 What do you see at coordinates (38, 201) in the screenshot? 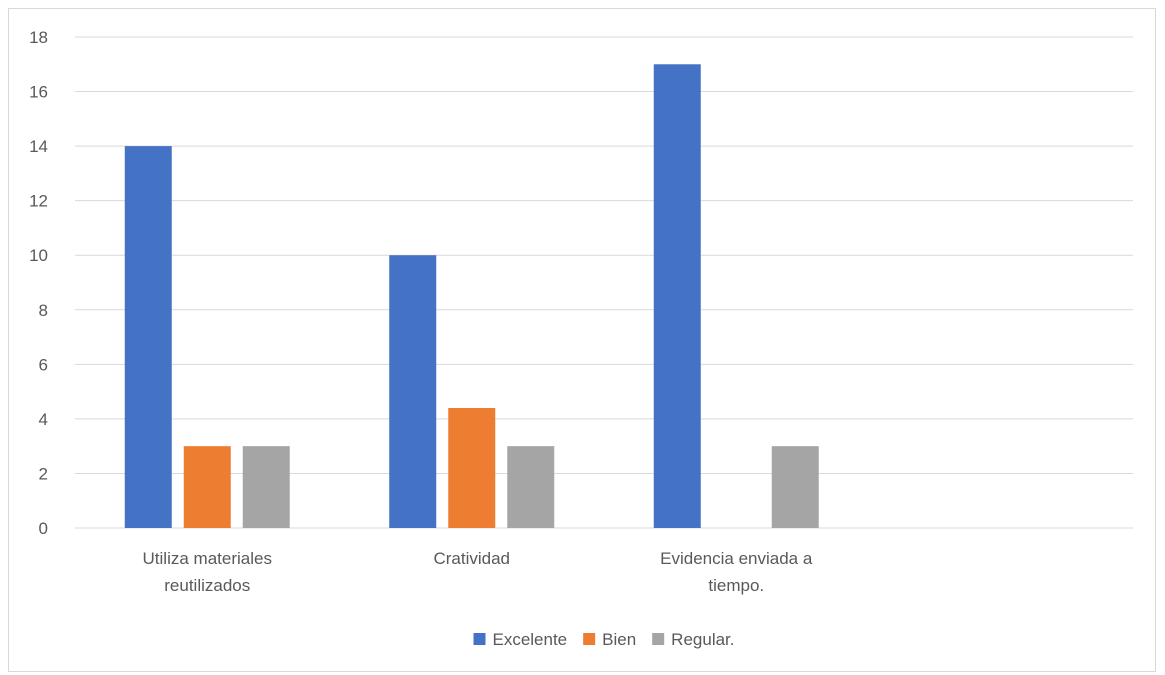
I see `y-tick-label: 12` at bounding box center [38, 201].